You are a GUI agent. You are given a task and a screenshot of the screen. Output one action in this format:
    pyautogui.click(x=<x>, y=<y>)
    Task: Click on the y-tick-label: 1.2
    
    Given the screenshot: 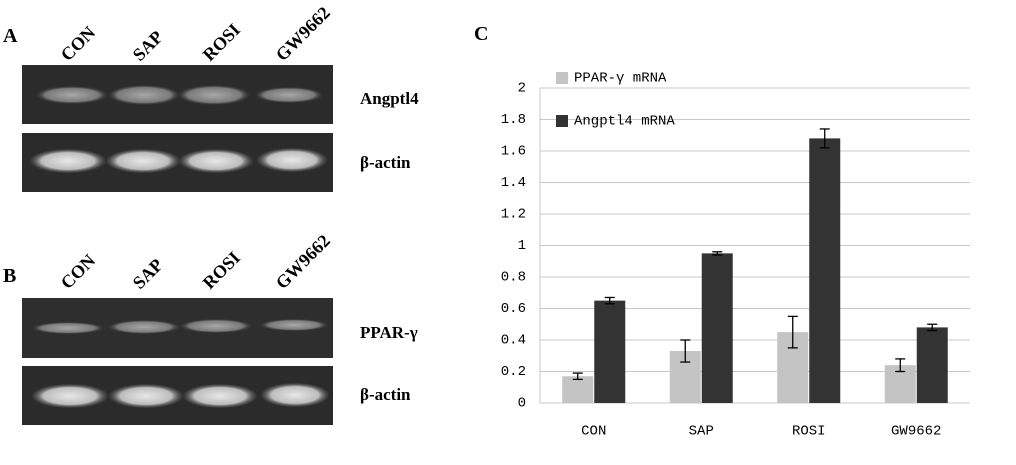 What is the action you would take?
    pyautogui.click(x=513, y=215)
    